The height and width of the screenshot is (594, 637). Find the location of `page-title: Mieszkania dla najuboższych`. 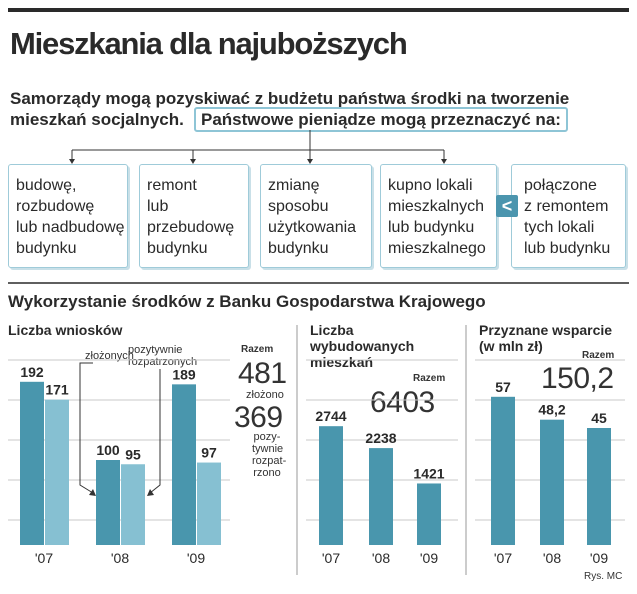

page-title: Mieszkania dla najuboższych is located at coordinates (209, 43).